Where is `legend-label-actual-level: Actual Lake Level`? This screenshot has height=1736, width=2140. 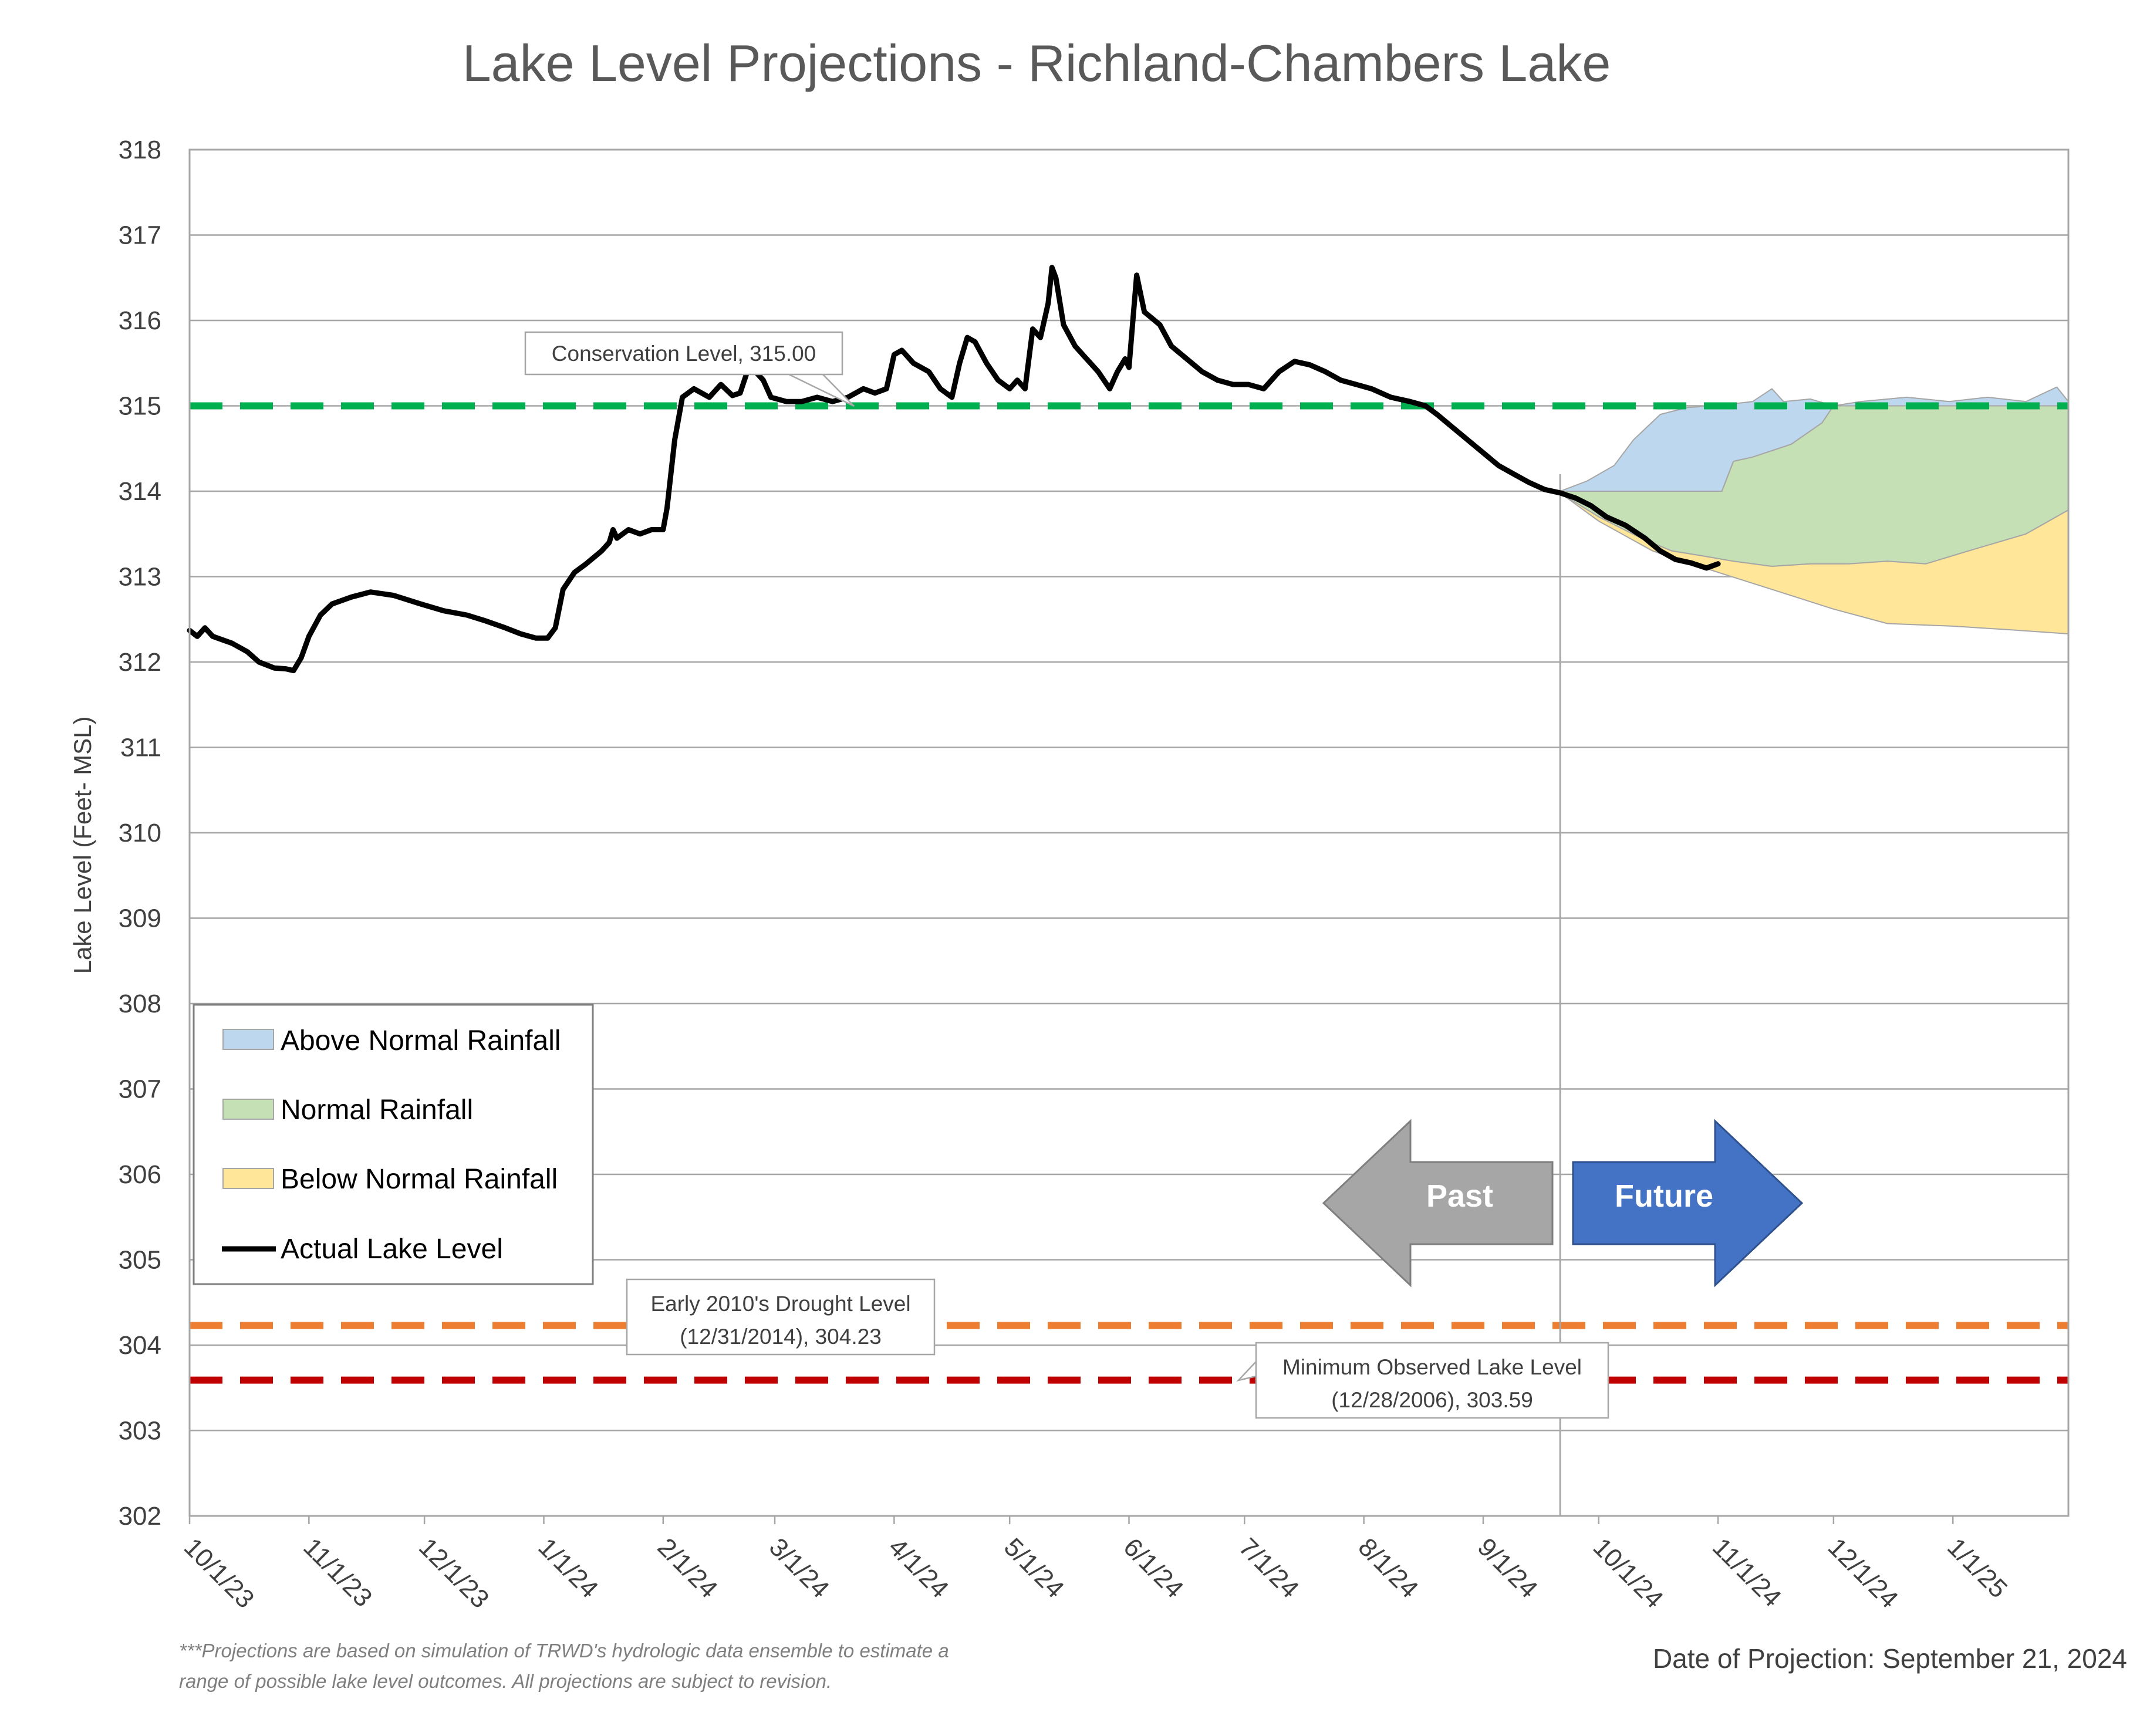
legend-label-actual-level: Actual Lake Level is located at coordinates (392, 1250).